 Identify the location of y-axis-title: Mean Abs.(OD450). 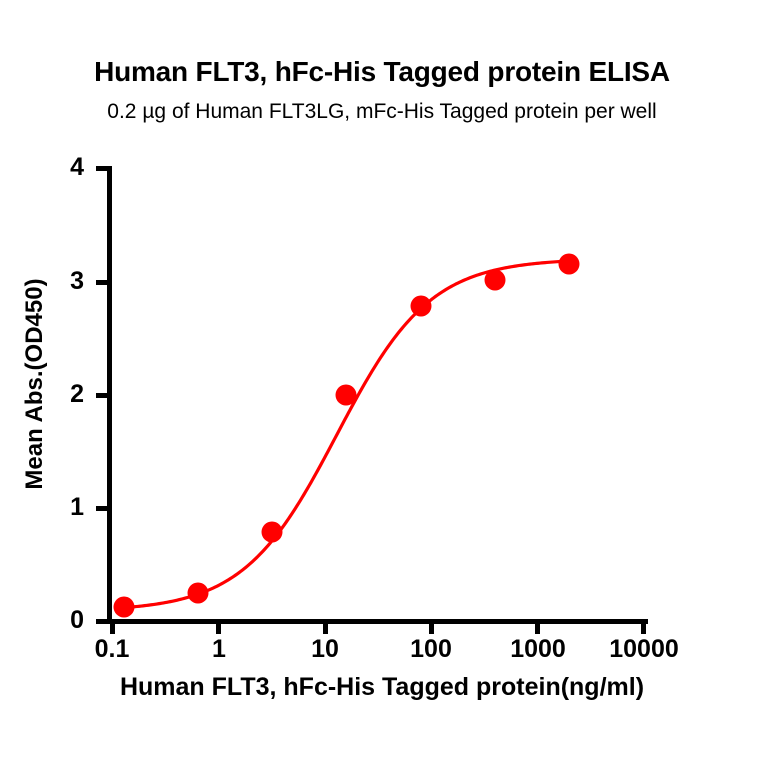
(34, 384).